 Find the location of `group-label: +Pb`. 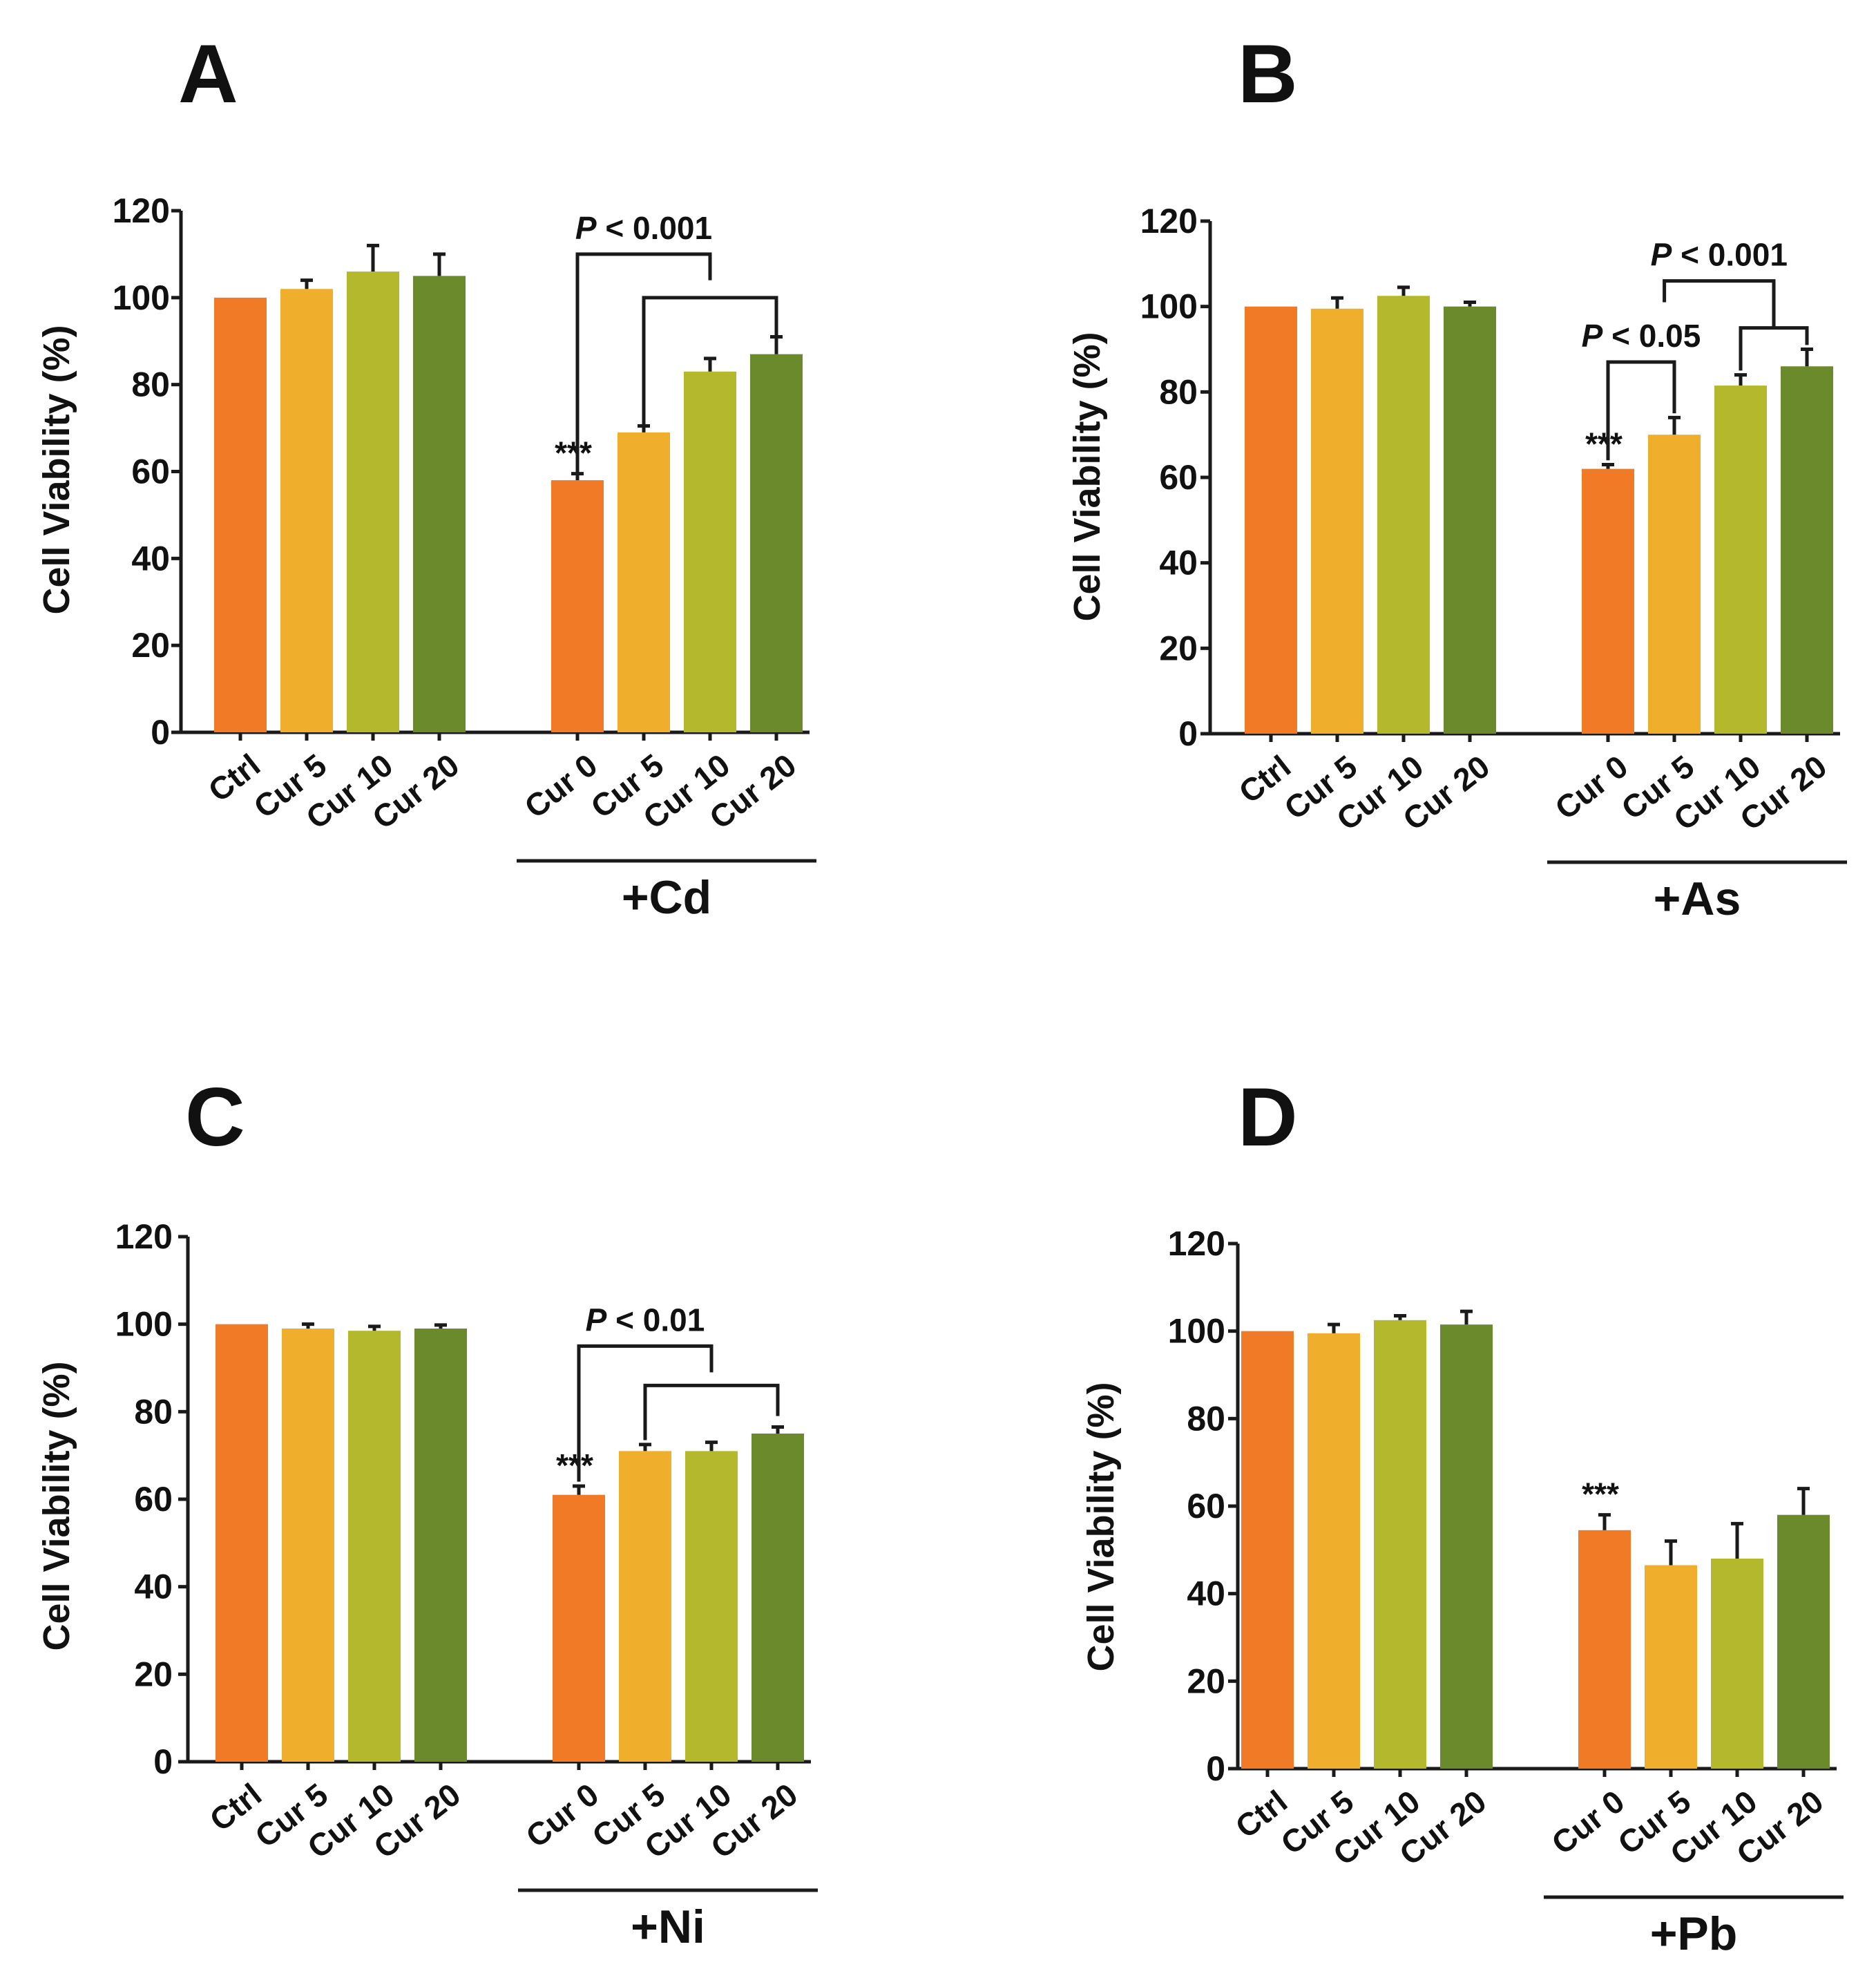

group-label: +Pb is located at coordinates (1694, 1934).